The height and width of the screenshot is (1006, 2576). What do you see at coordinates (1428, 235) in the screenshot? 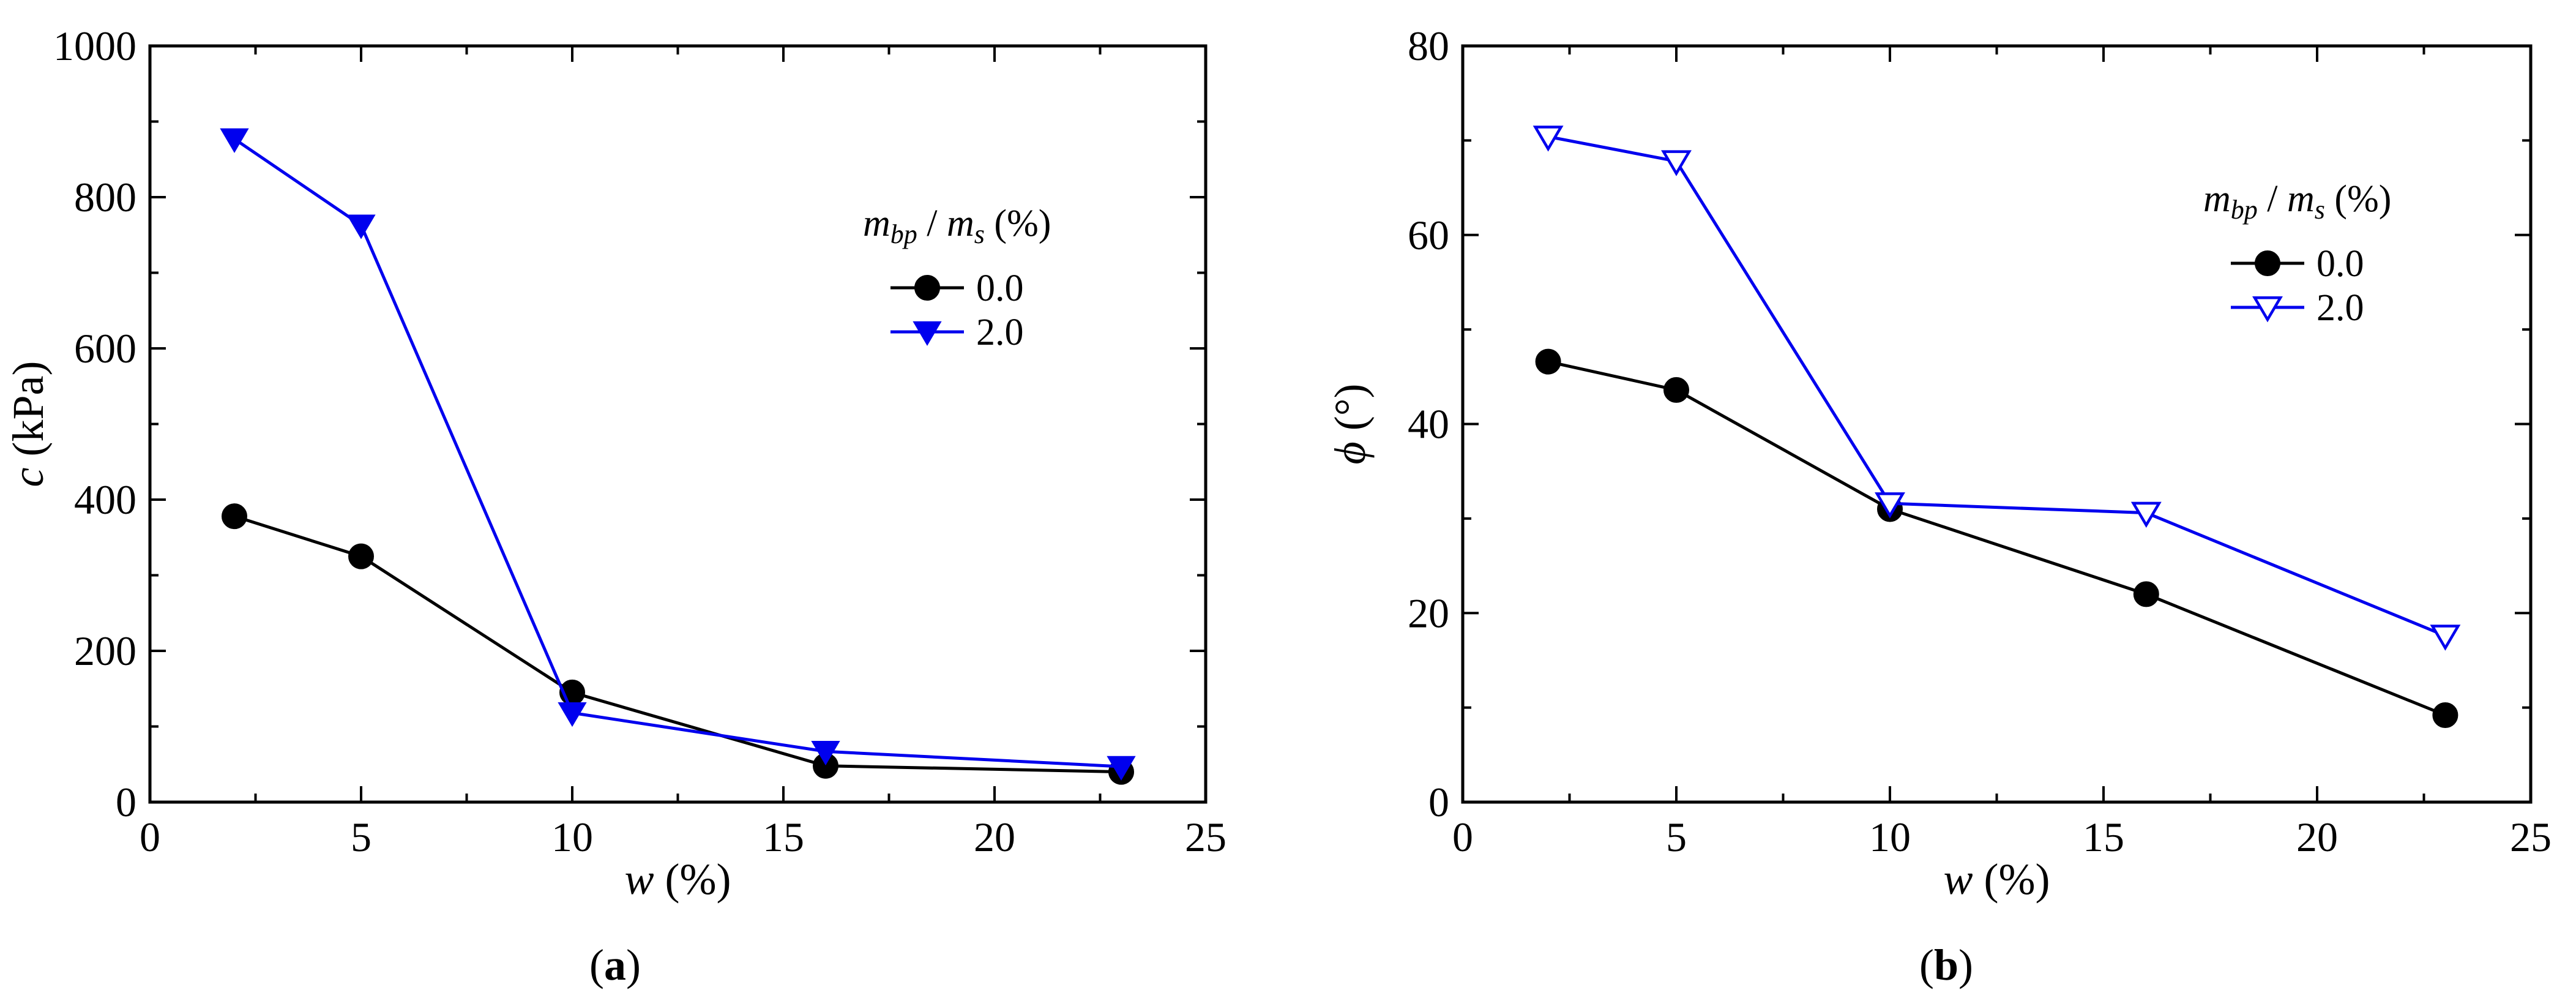
I see `y-tick-label: 60` at bounding box center [1428, 235].